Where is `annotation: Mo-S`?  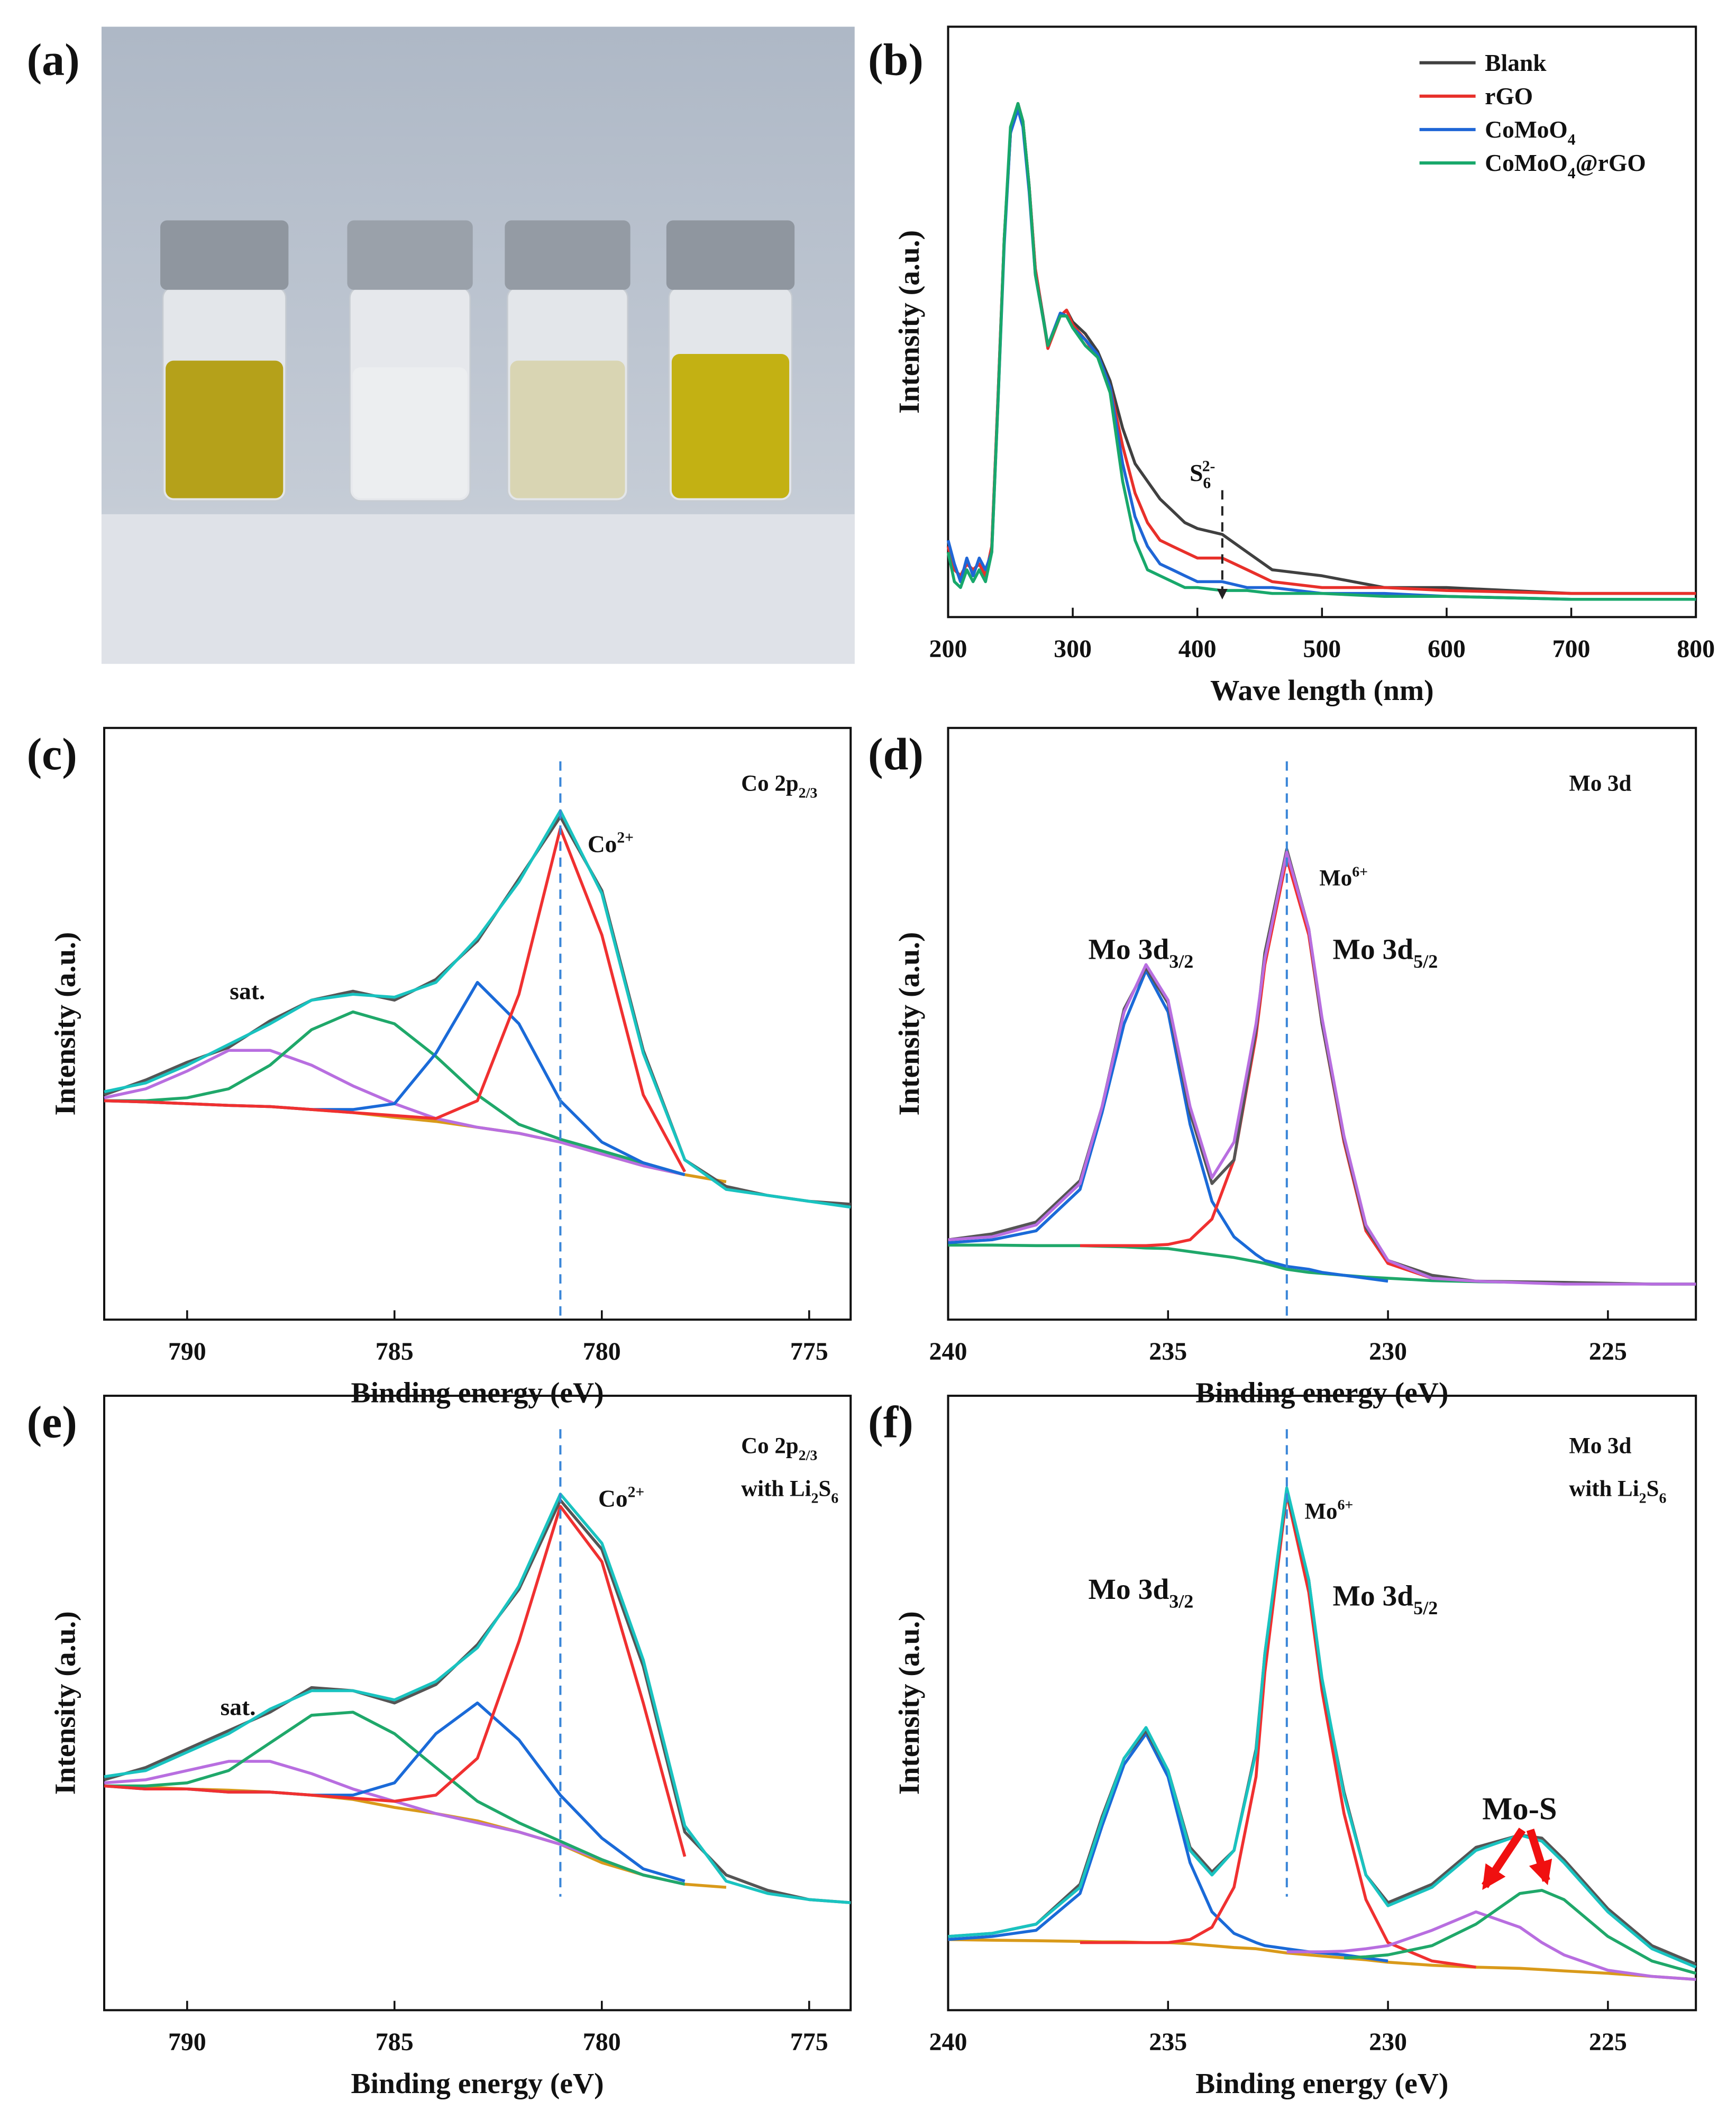 annotation: Mo-S is located at coordinates (1519, 1808).